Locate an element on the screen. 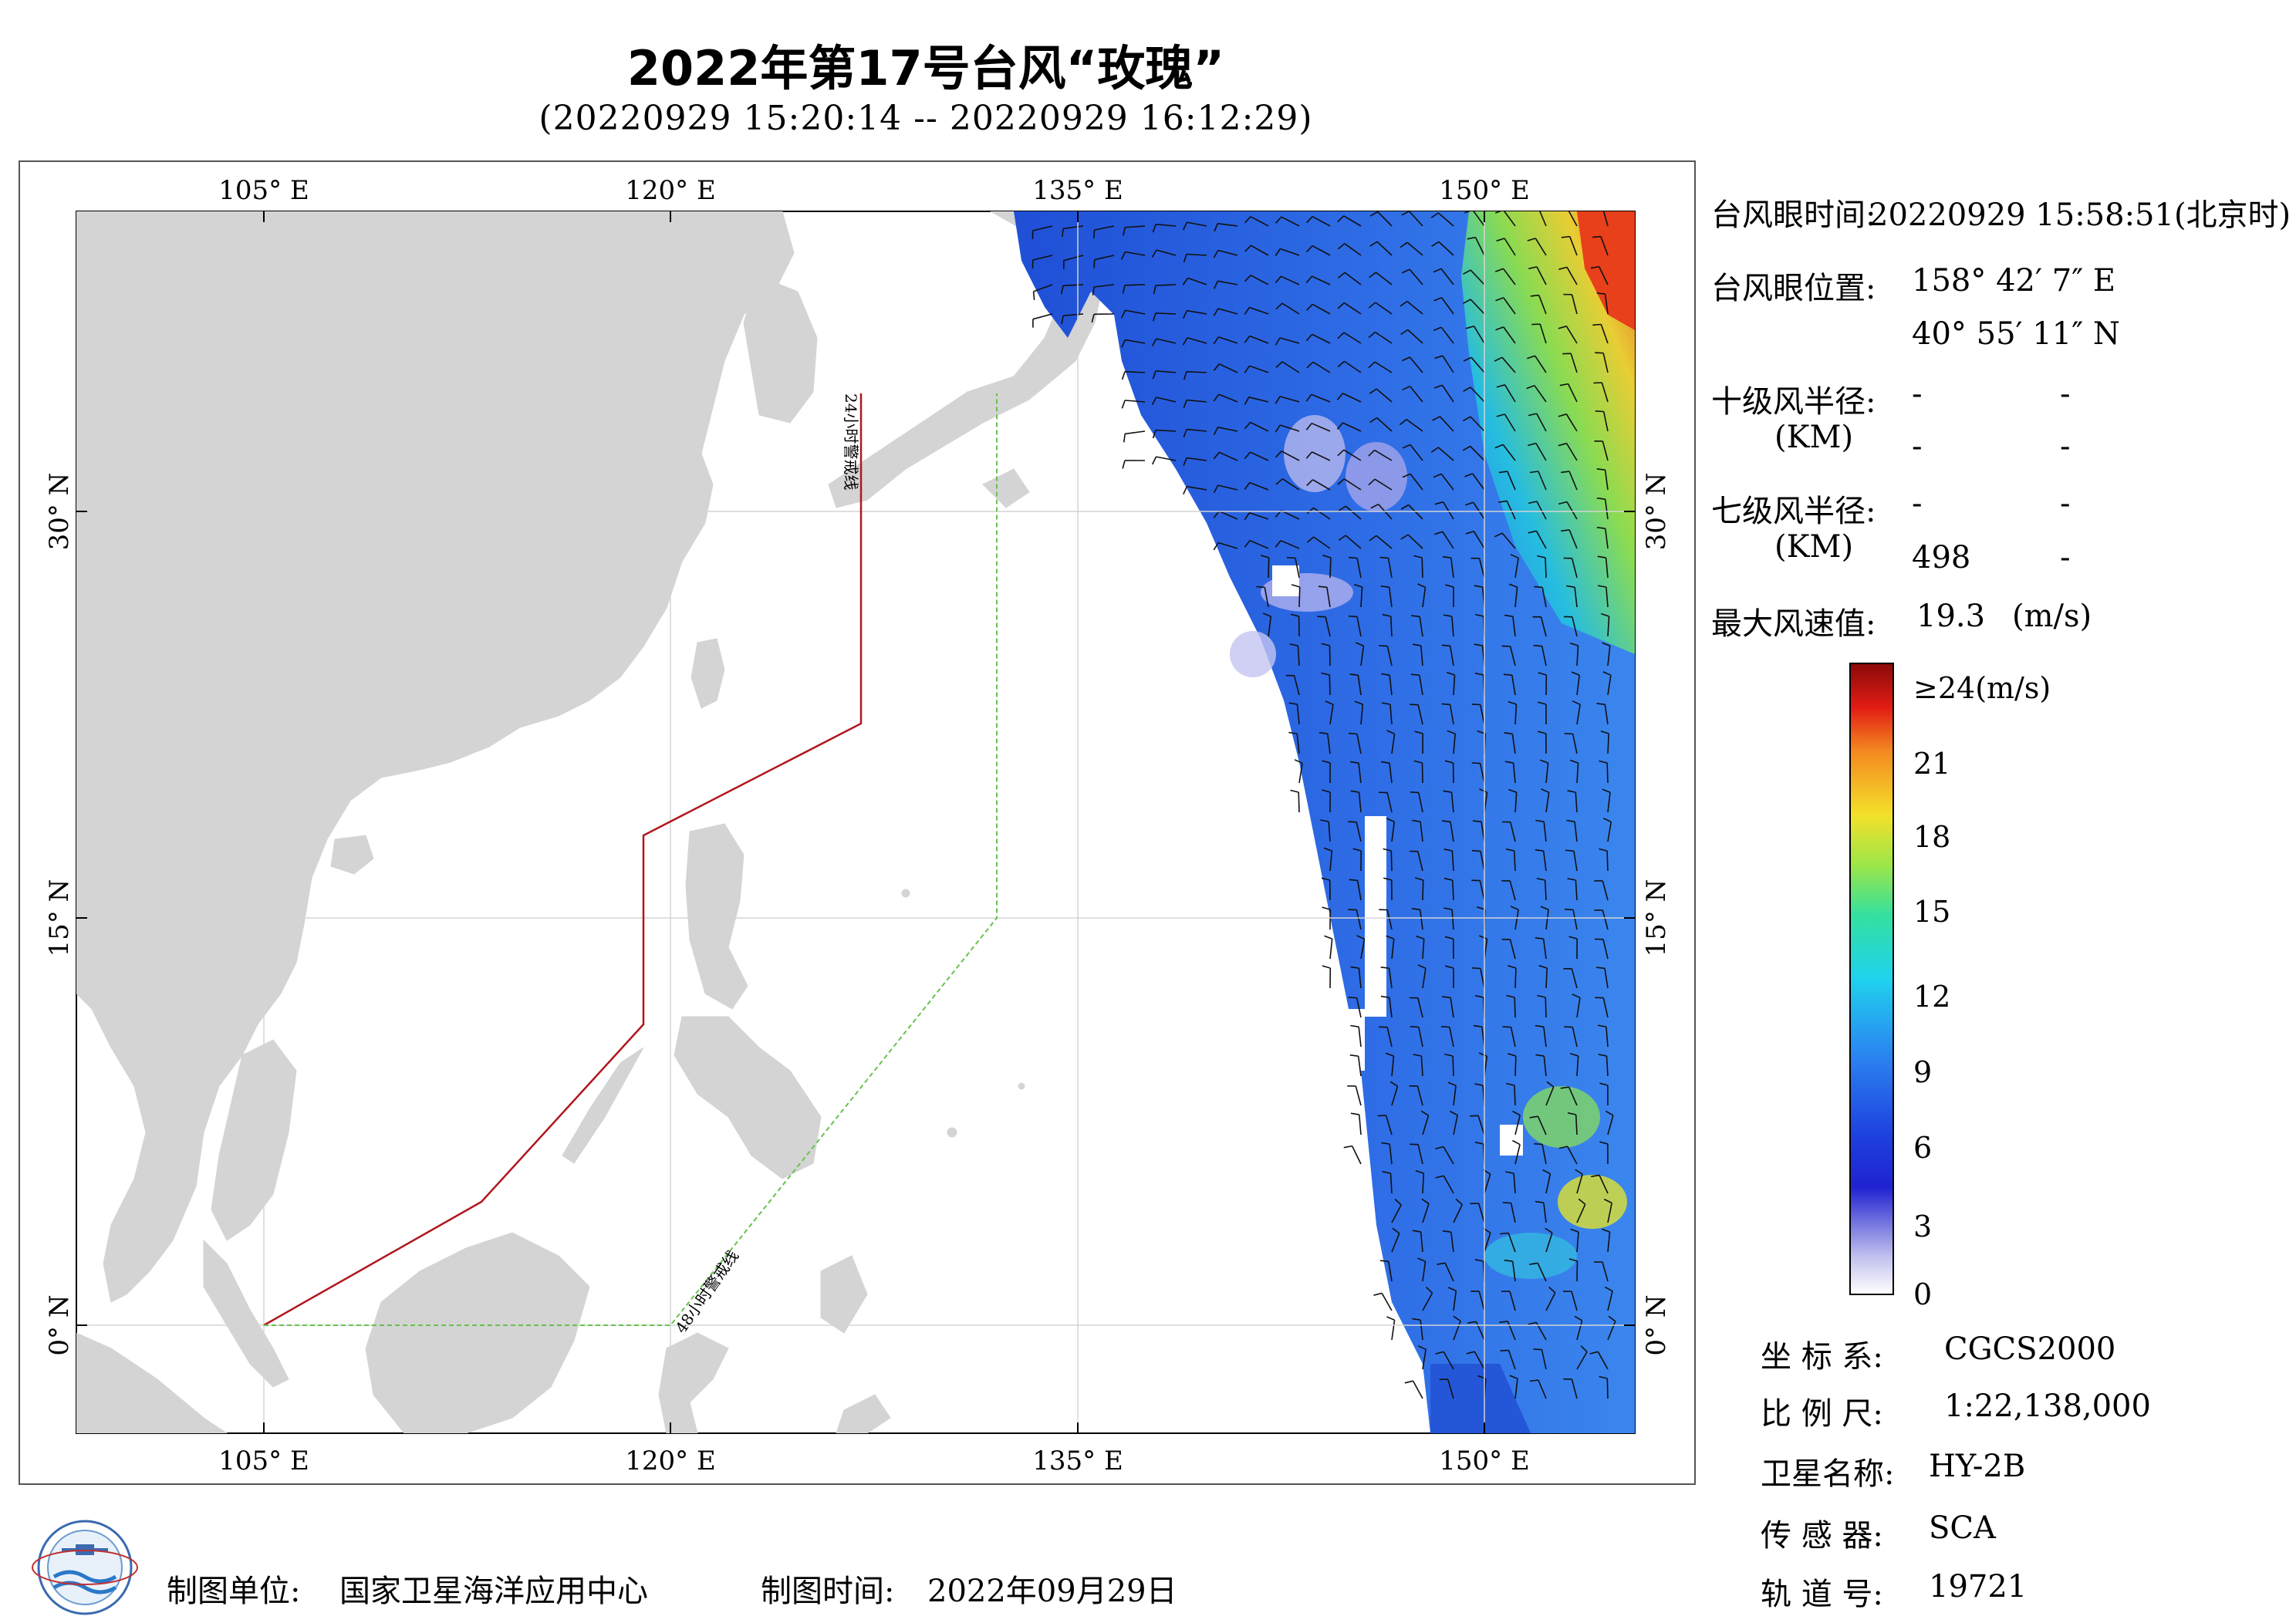 Image resolution: width=2296 pixels, height=1623 pixels. sensor-value: SCA is located at coordinates (1962, 1528).